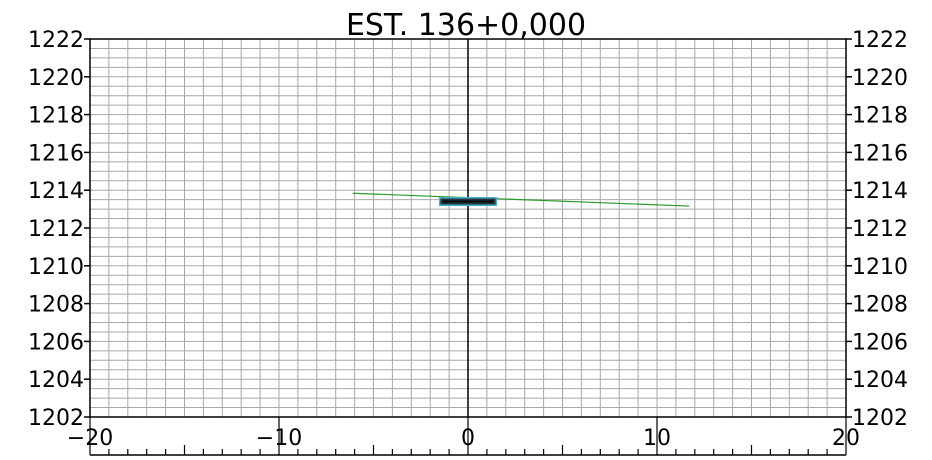 This screenshot has height=460, width=932. I want to click on y-tick-label-left: 1216, so click(56, 153).